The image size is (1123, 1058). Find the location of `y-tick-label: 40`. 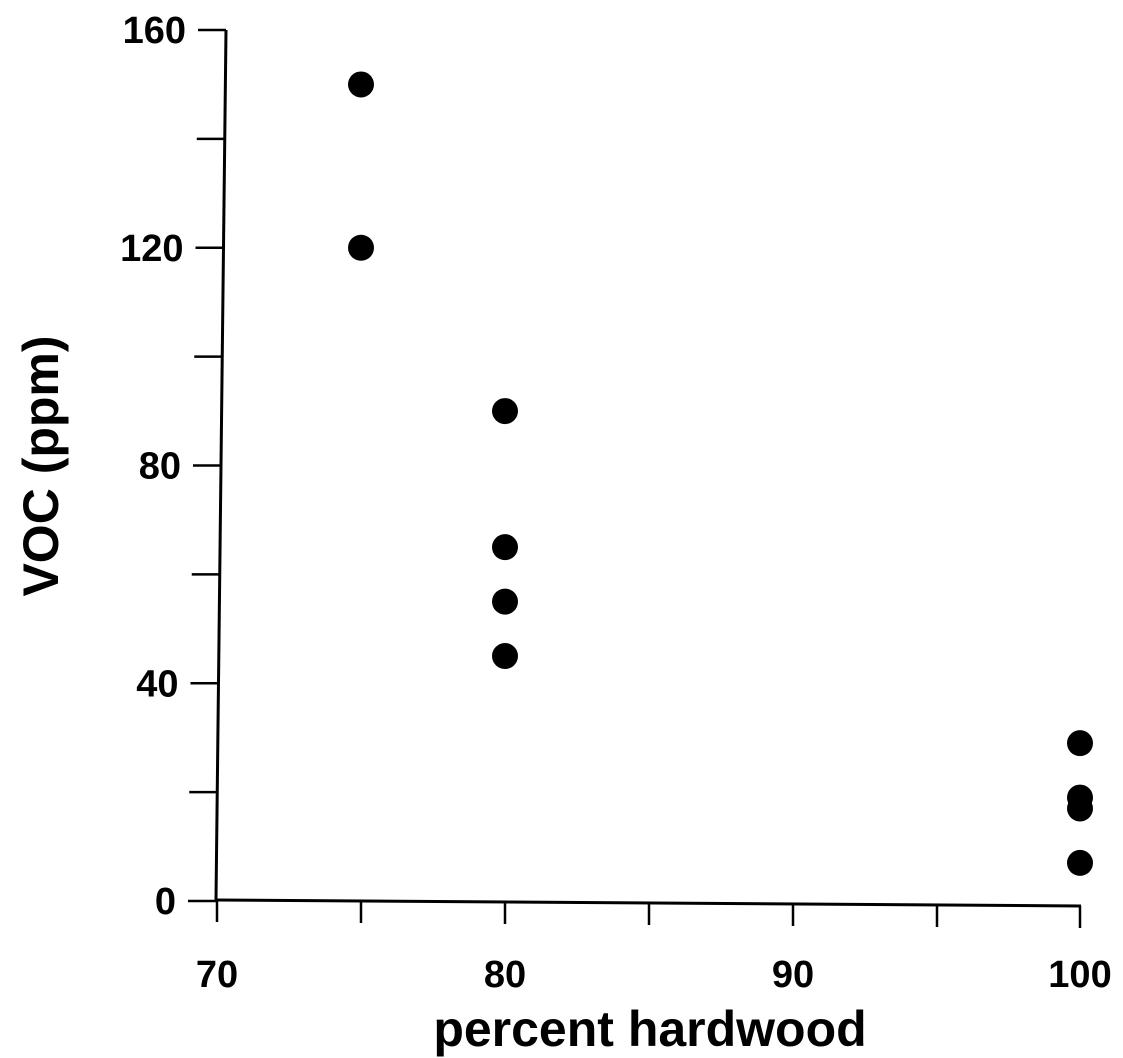

y-tick-label: 40 is located at coordinates (157, 684).